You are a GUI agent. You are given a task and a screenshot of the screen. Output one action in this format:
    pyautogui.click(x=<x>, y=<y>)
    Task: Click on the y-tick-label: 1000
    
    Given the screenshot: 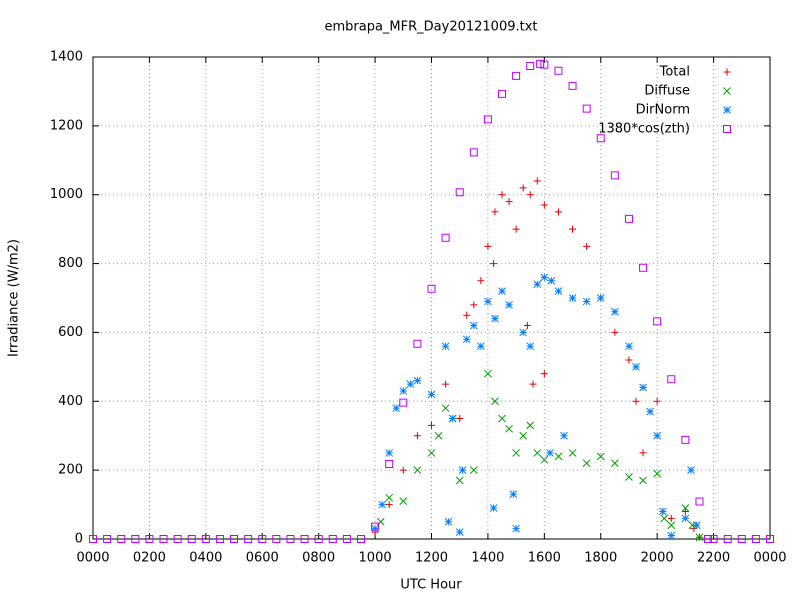 What is the action you would take?
    pyautogui.click(x=66, y=194)
    